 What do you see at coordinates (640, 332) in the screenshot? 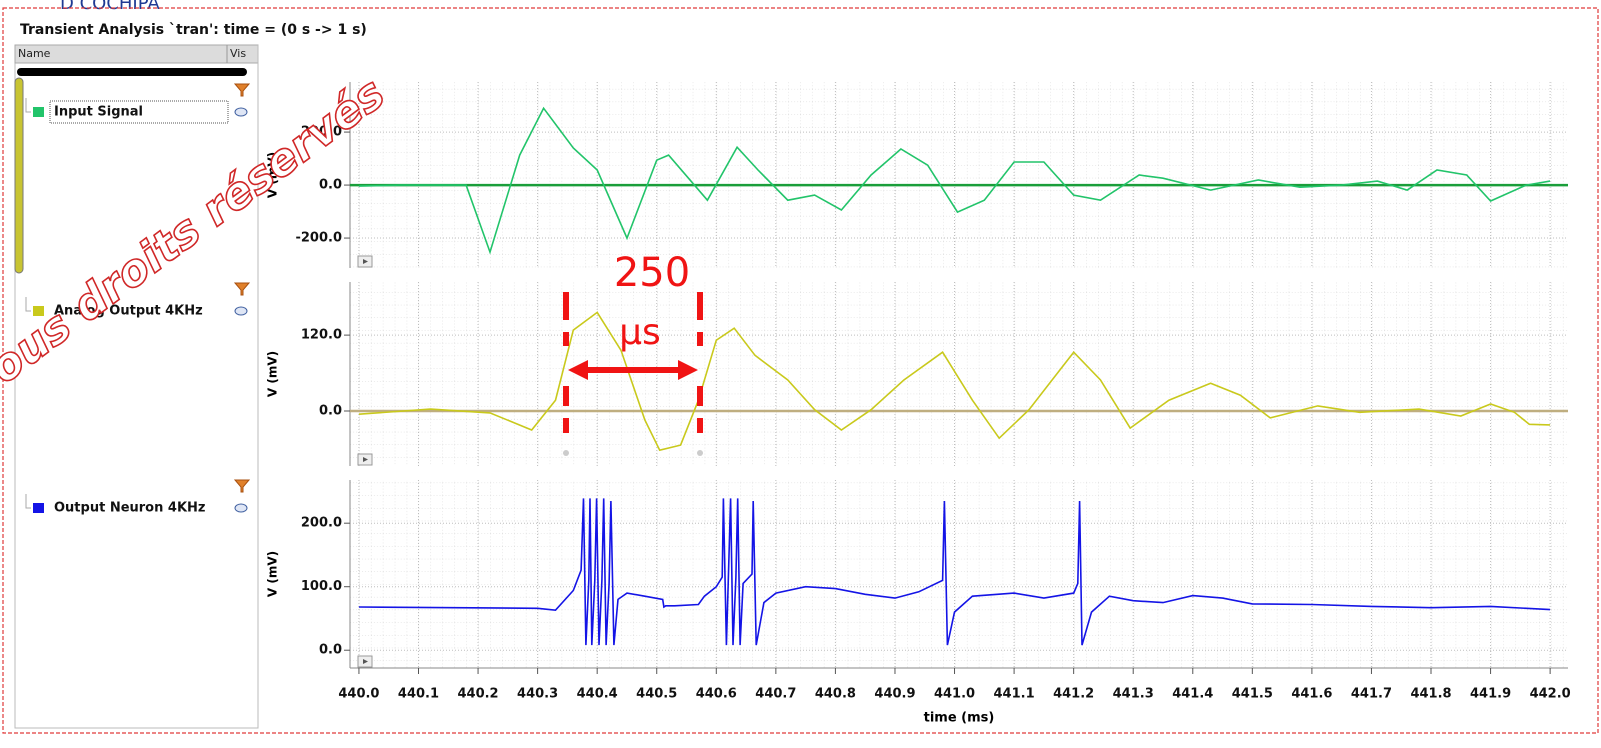
I see `annotation-unit: µs` at bounding box center [640, 332].